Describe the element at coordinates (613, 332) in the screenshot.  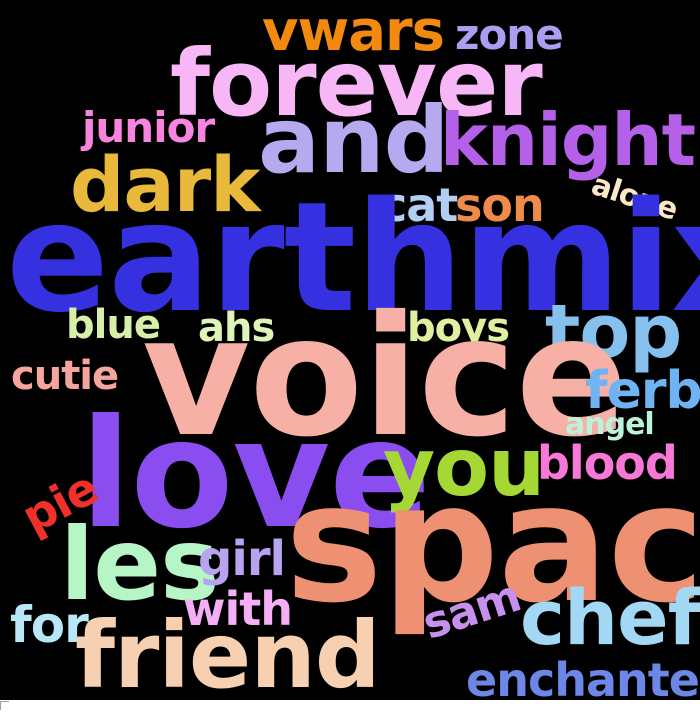
I see `word-top: top` at that location.